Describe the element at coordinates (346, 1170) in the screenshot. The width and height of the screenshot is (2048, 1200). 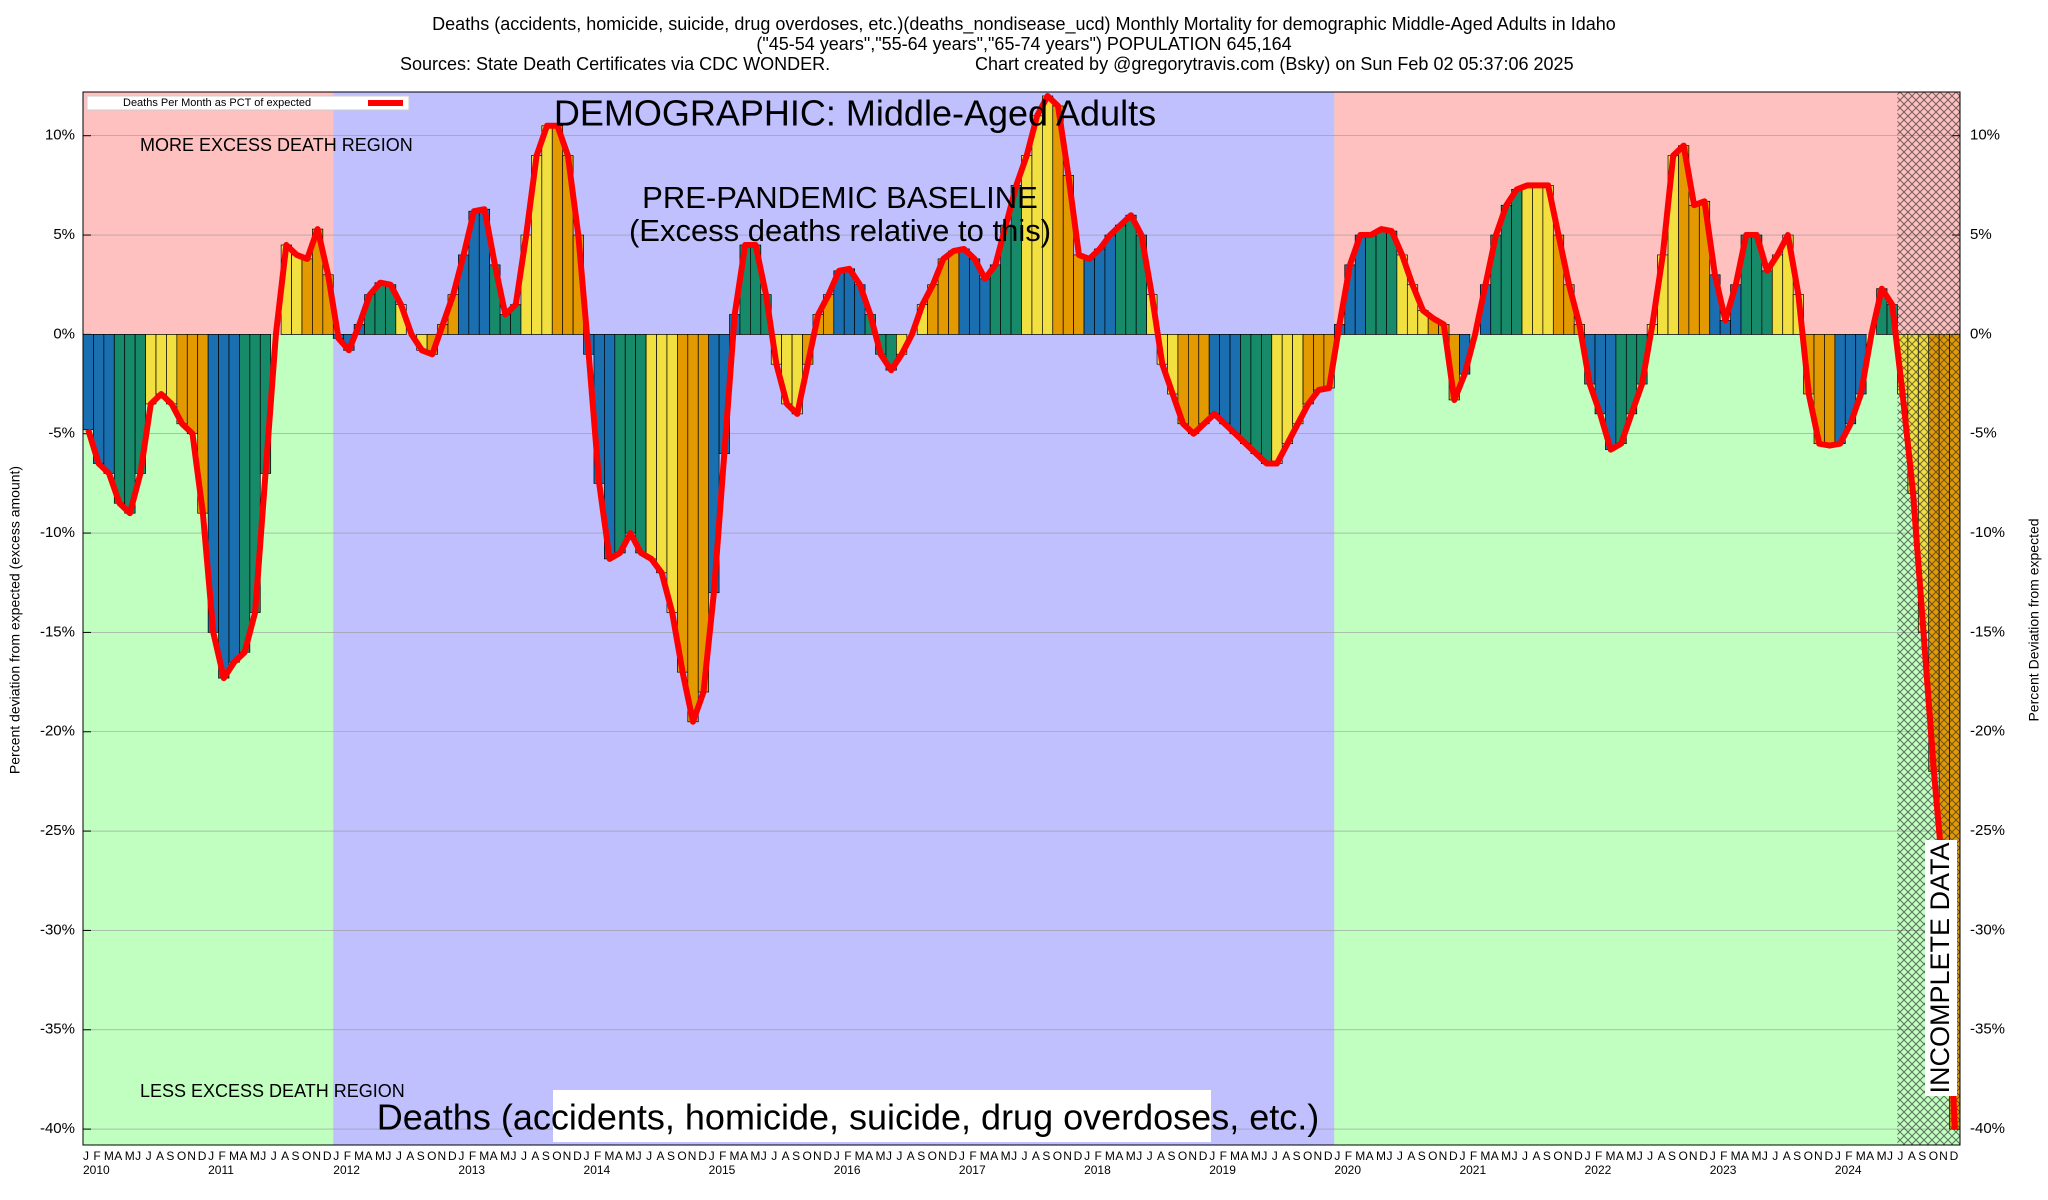
I see `year-label: 2012` at that location.